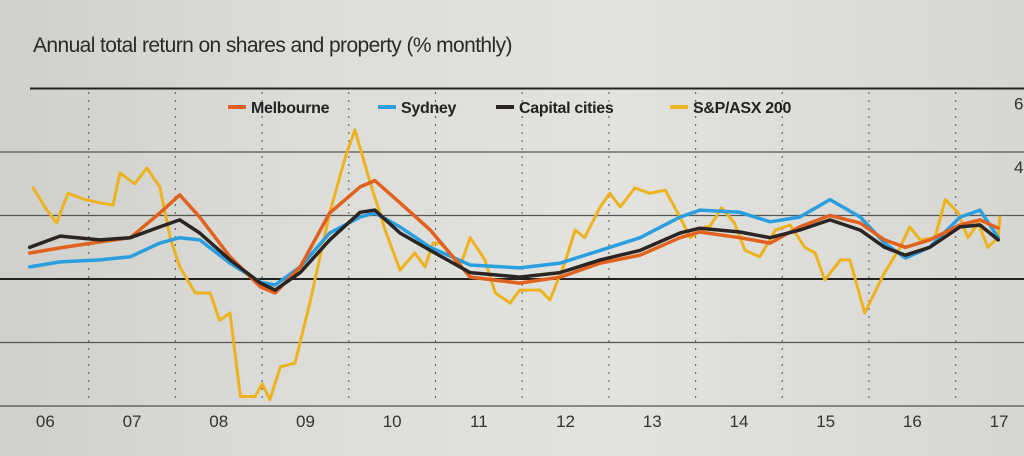  What do you see at coordinates (392, 421) in the screenshot?
I see `x-tick-label: 10` at bounding box center [392, 421].